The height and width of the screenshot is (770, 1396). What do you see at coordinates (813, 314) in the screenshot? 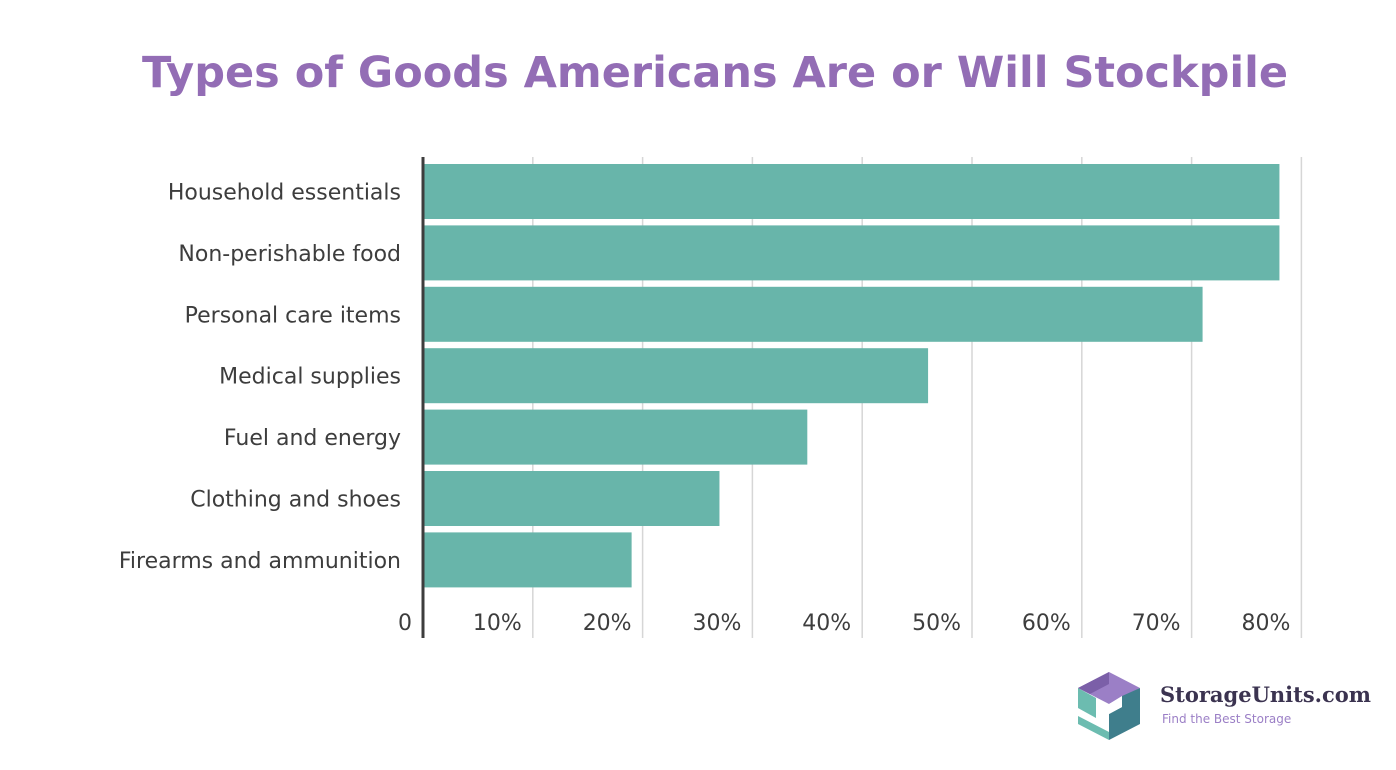
I see `bar-personal-care-items` at bounding box center [813, 314].